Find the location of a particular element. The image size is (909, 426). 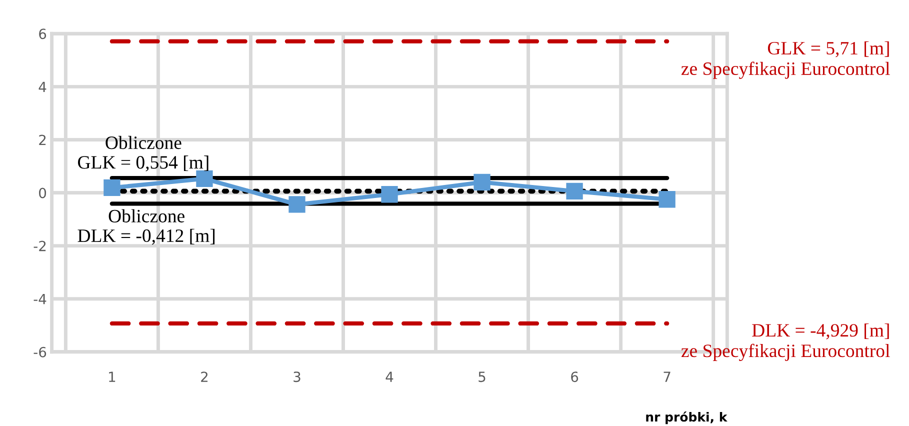

y-tick-label: 2 is located at coordinates (42, 140).